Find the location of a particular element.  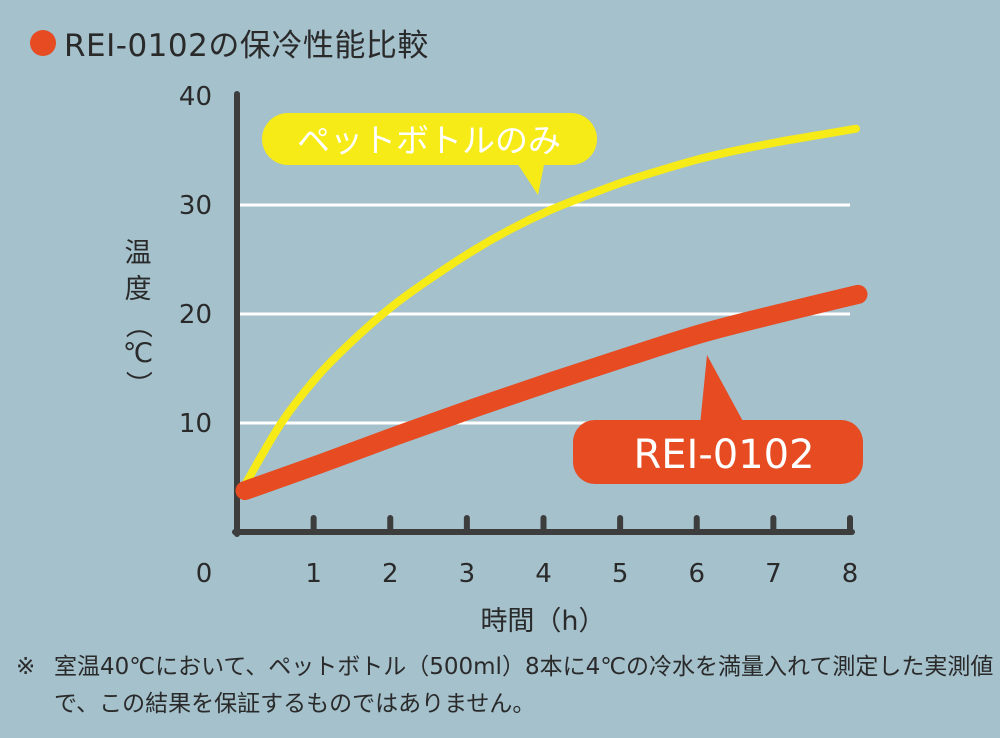

callout-text: ペットボトルのみ is located at coordinates (429, 140).